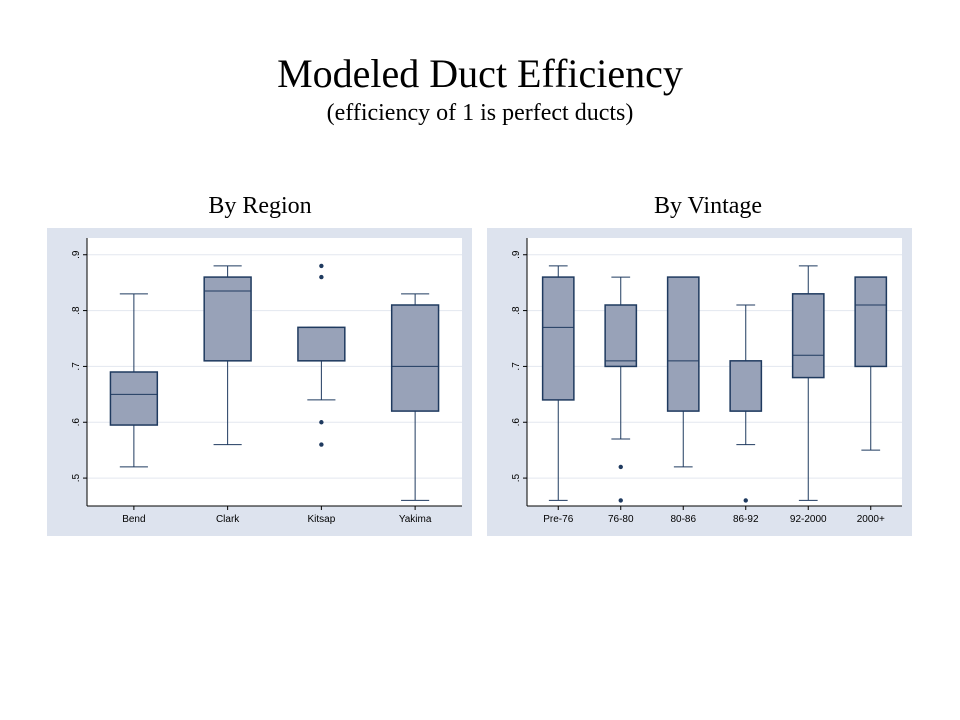 This screenshot has width=960, height=720. Describe the element at coordinates (558, 519) in the screenshot. I see `x-tick-label: Pre-76` at that location.